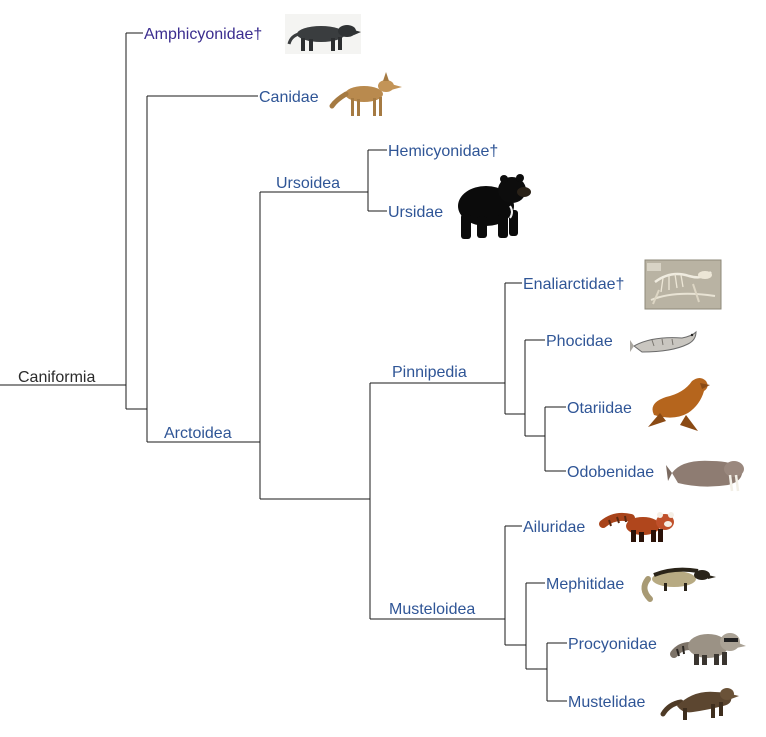  What do you see at coordinates (429, 372) in the screenshot?
I see `label-pinnipedia: Pinnipedia` at bounding box center [429, 372].